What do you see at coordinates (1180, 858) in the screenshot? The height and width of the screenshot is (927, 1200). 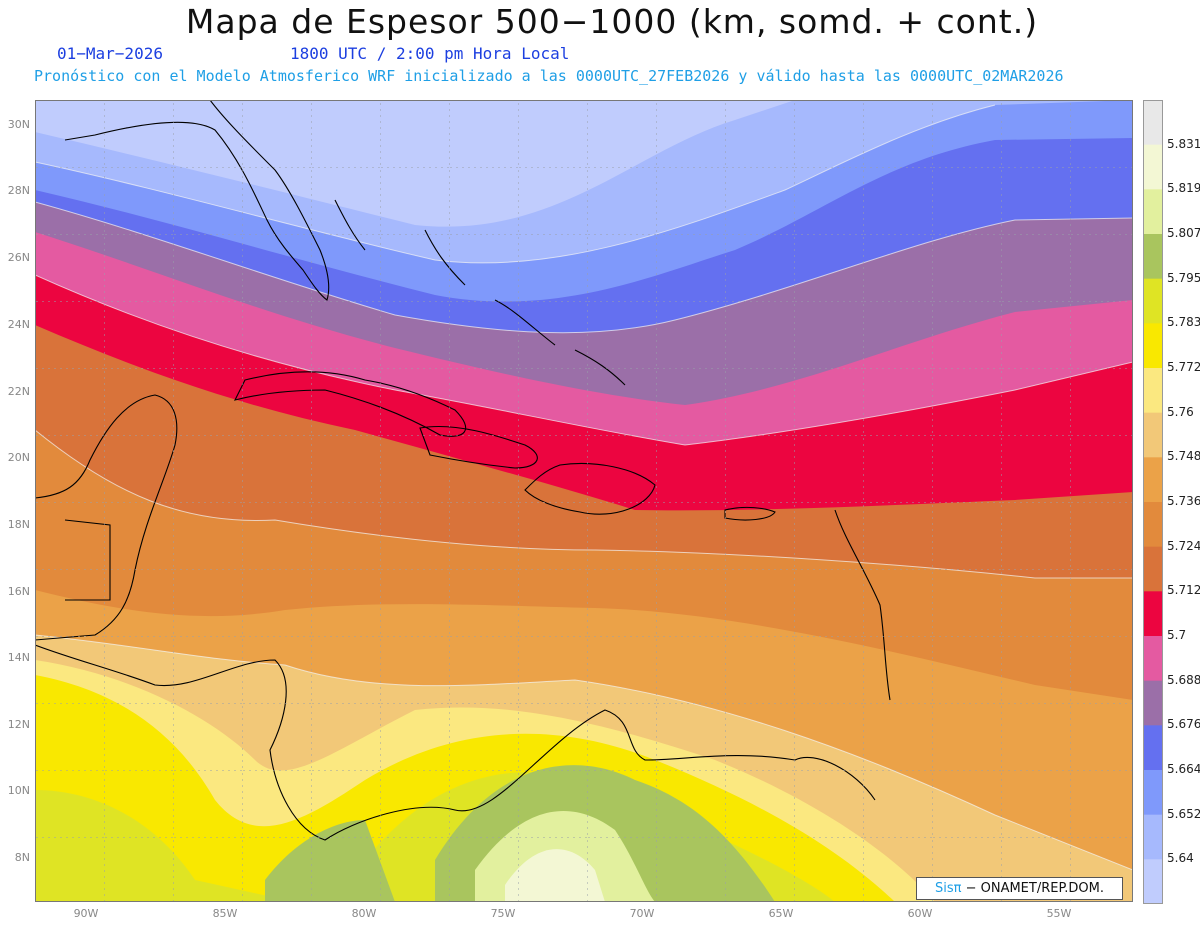 I see `colorbar-label: 5.64` at bounding box center [1180, 858].